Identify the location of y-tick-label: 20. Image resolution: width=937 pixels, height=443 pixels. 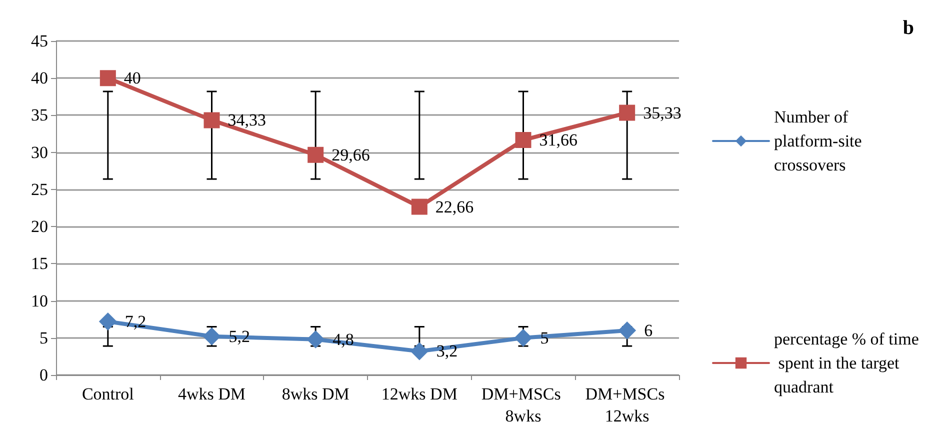
(39, 226).